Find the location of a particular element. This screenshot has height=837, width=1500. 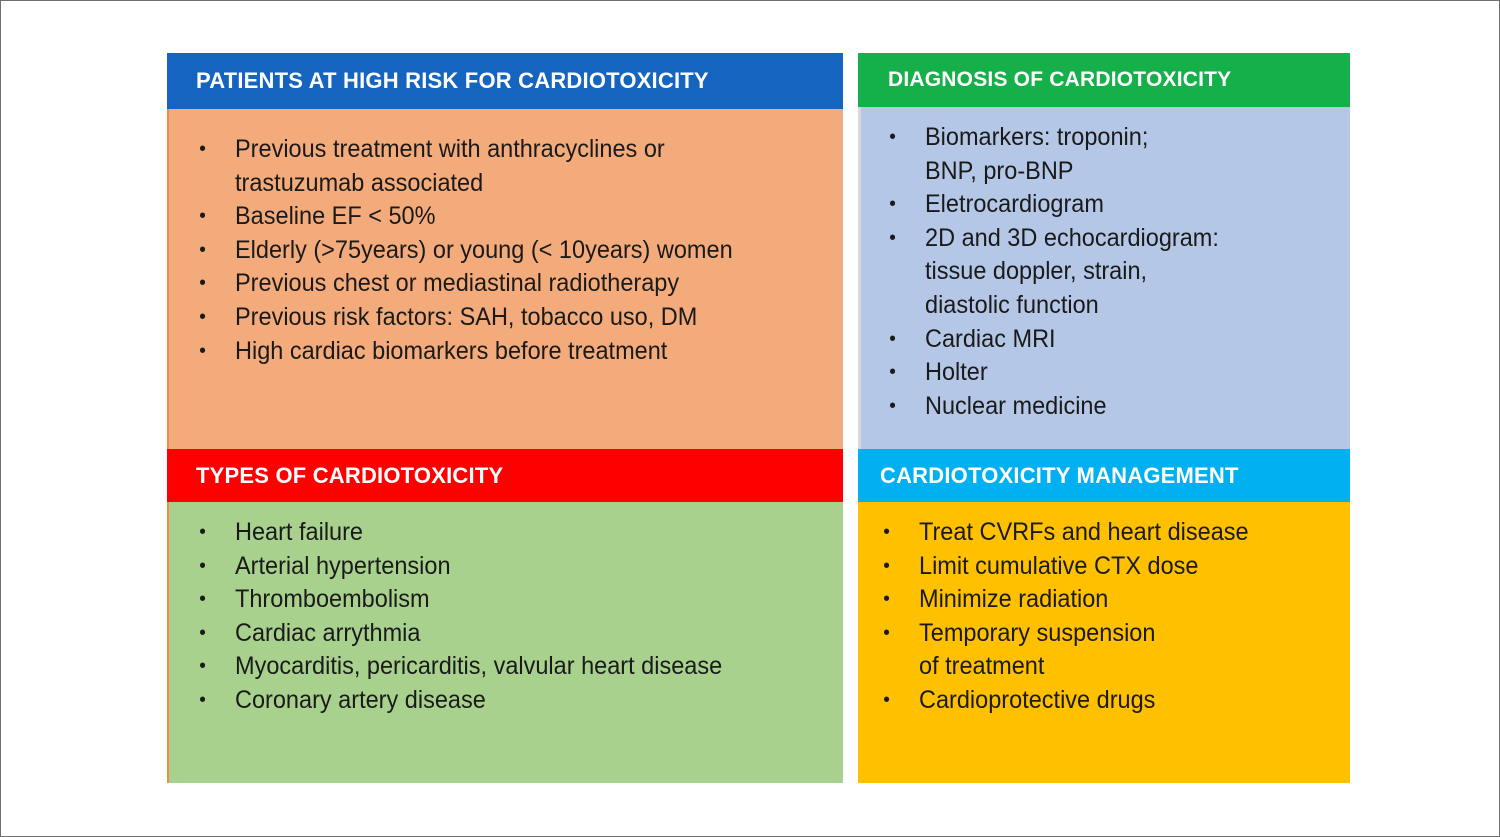

list-item: • Minimize radiation is located at coordinates (1066, 600).